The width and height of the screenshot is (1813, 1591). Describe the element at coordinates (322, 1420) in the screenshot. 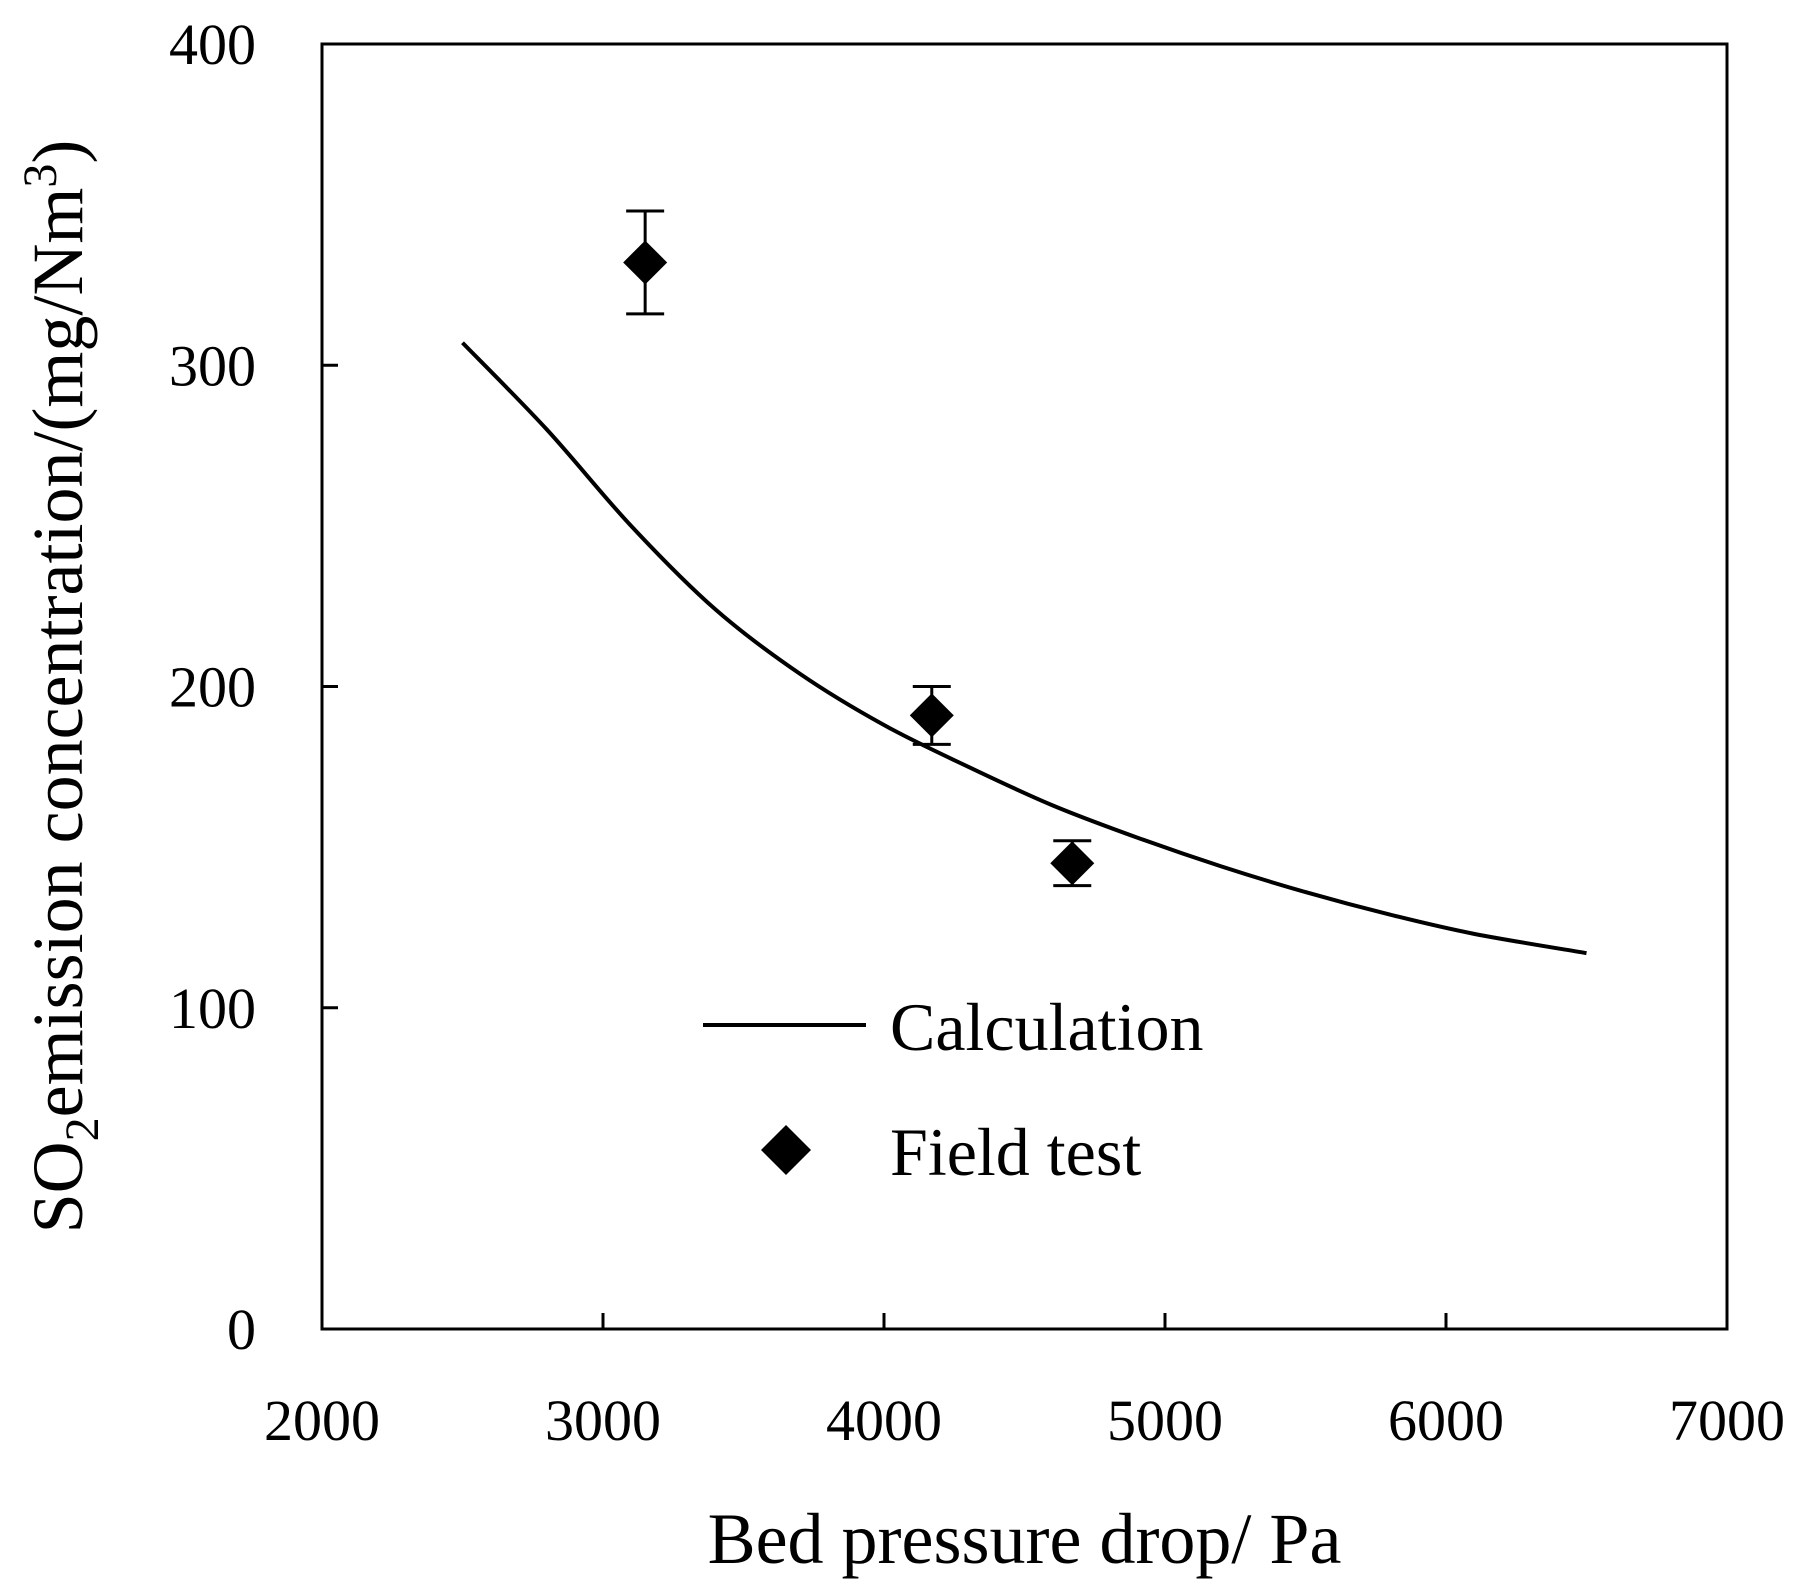

I see `x-tick-label: 2000` at that location.